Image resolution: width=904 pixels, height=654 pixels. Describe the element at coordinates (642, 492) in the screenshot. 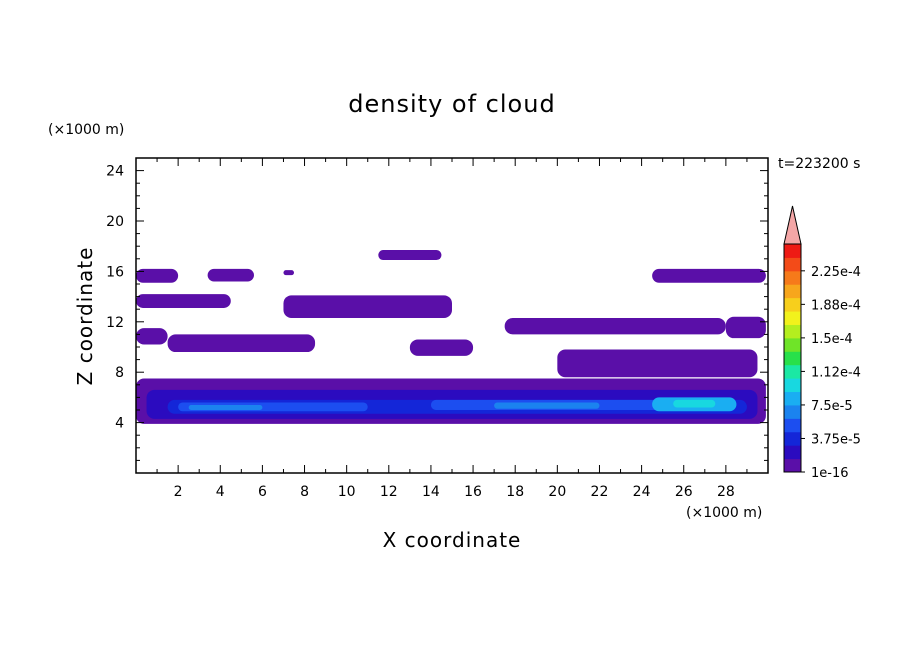

I see `x-tick-label: 24` at that location.